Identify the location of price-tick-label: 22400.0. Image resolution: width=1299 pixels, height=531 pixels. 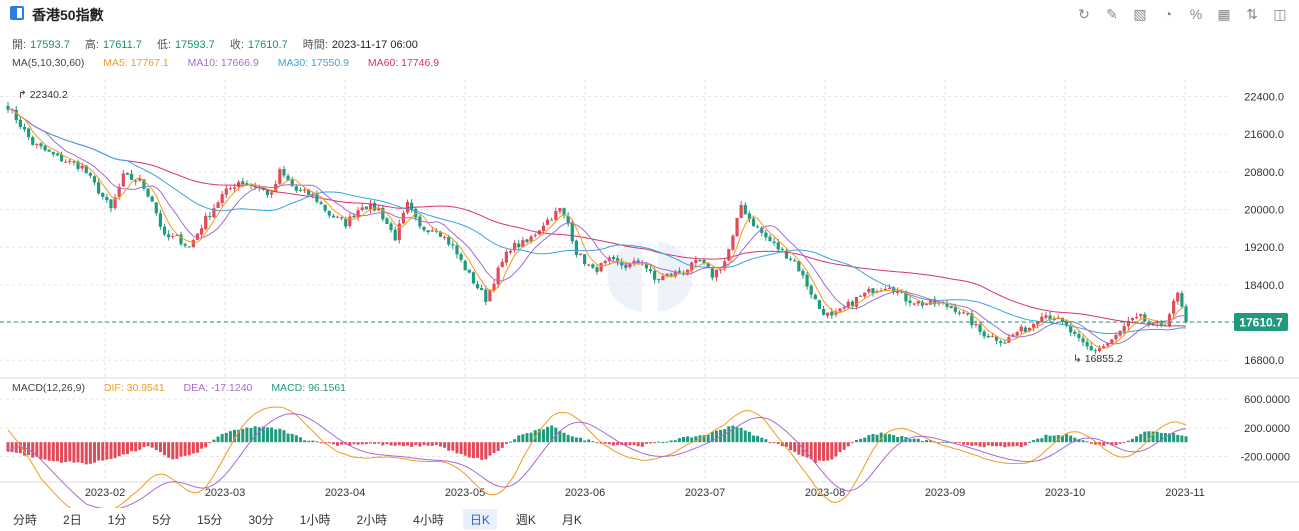
(1264, 97).